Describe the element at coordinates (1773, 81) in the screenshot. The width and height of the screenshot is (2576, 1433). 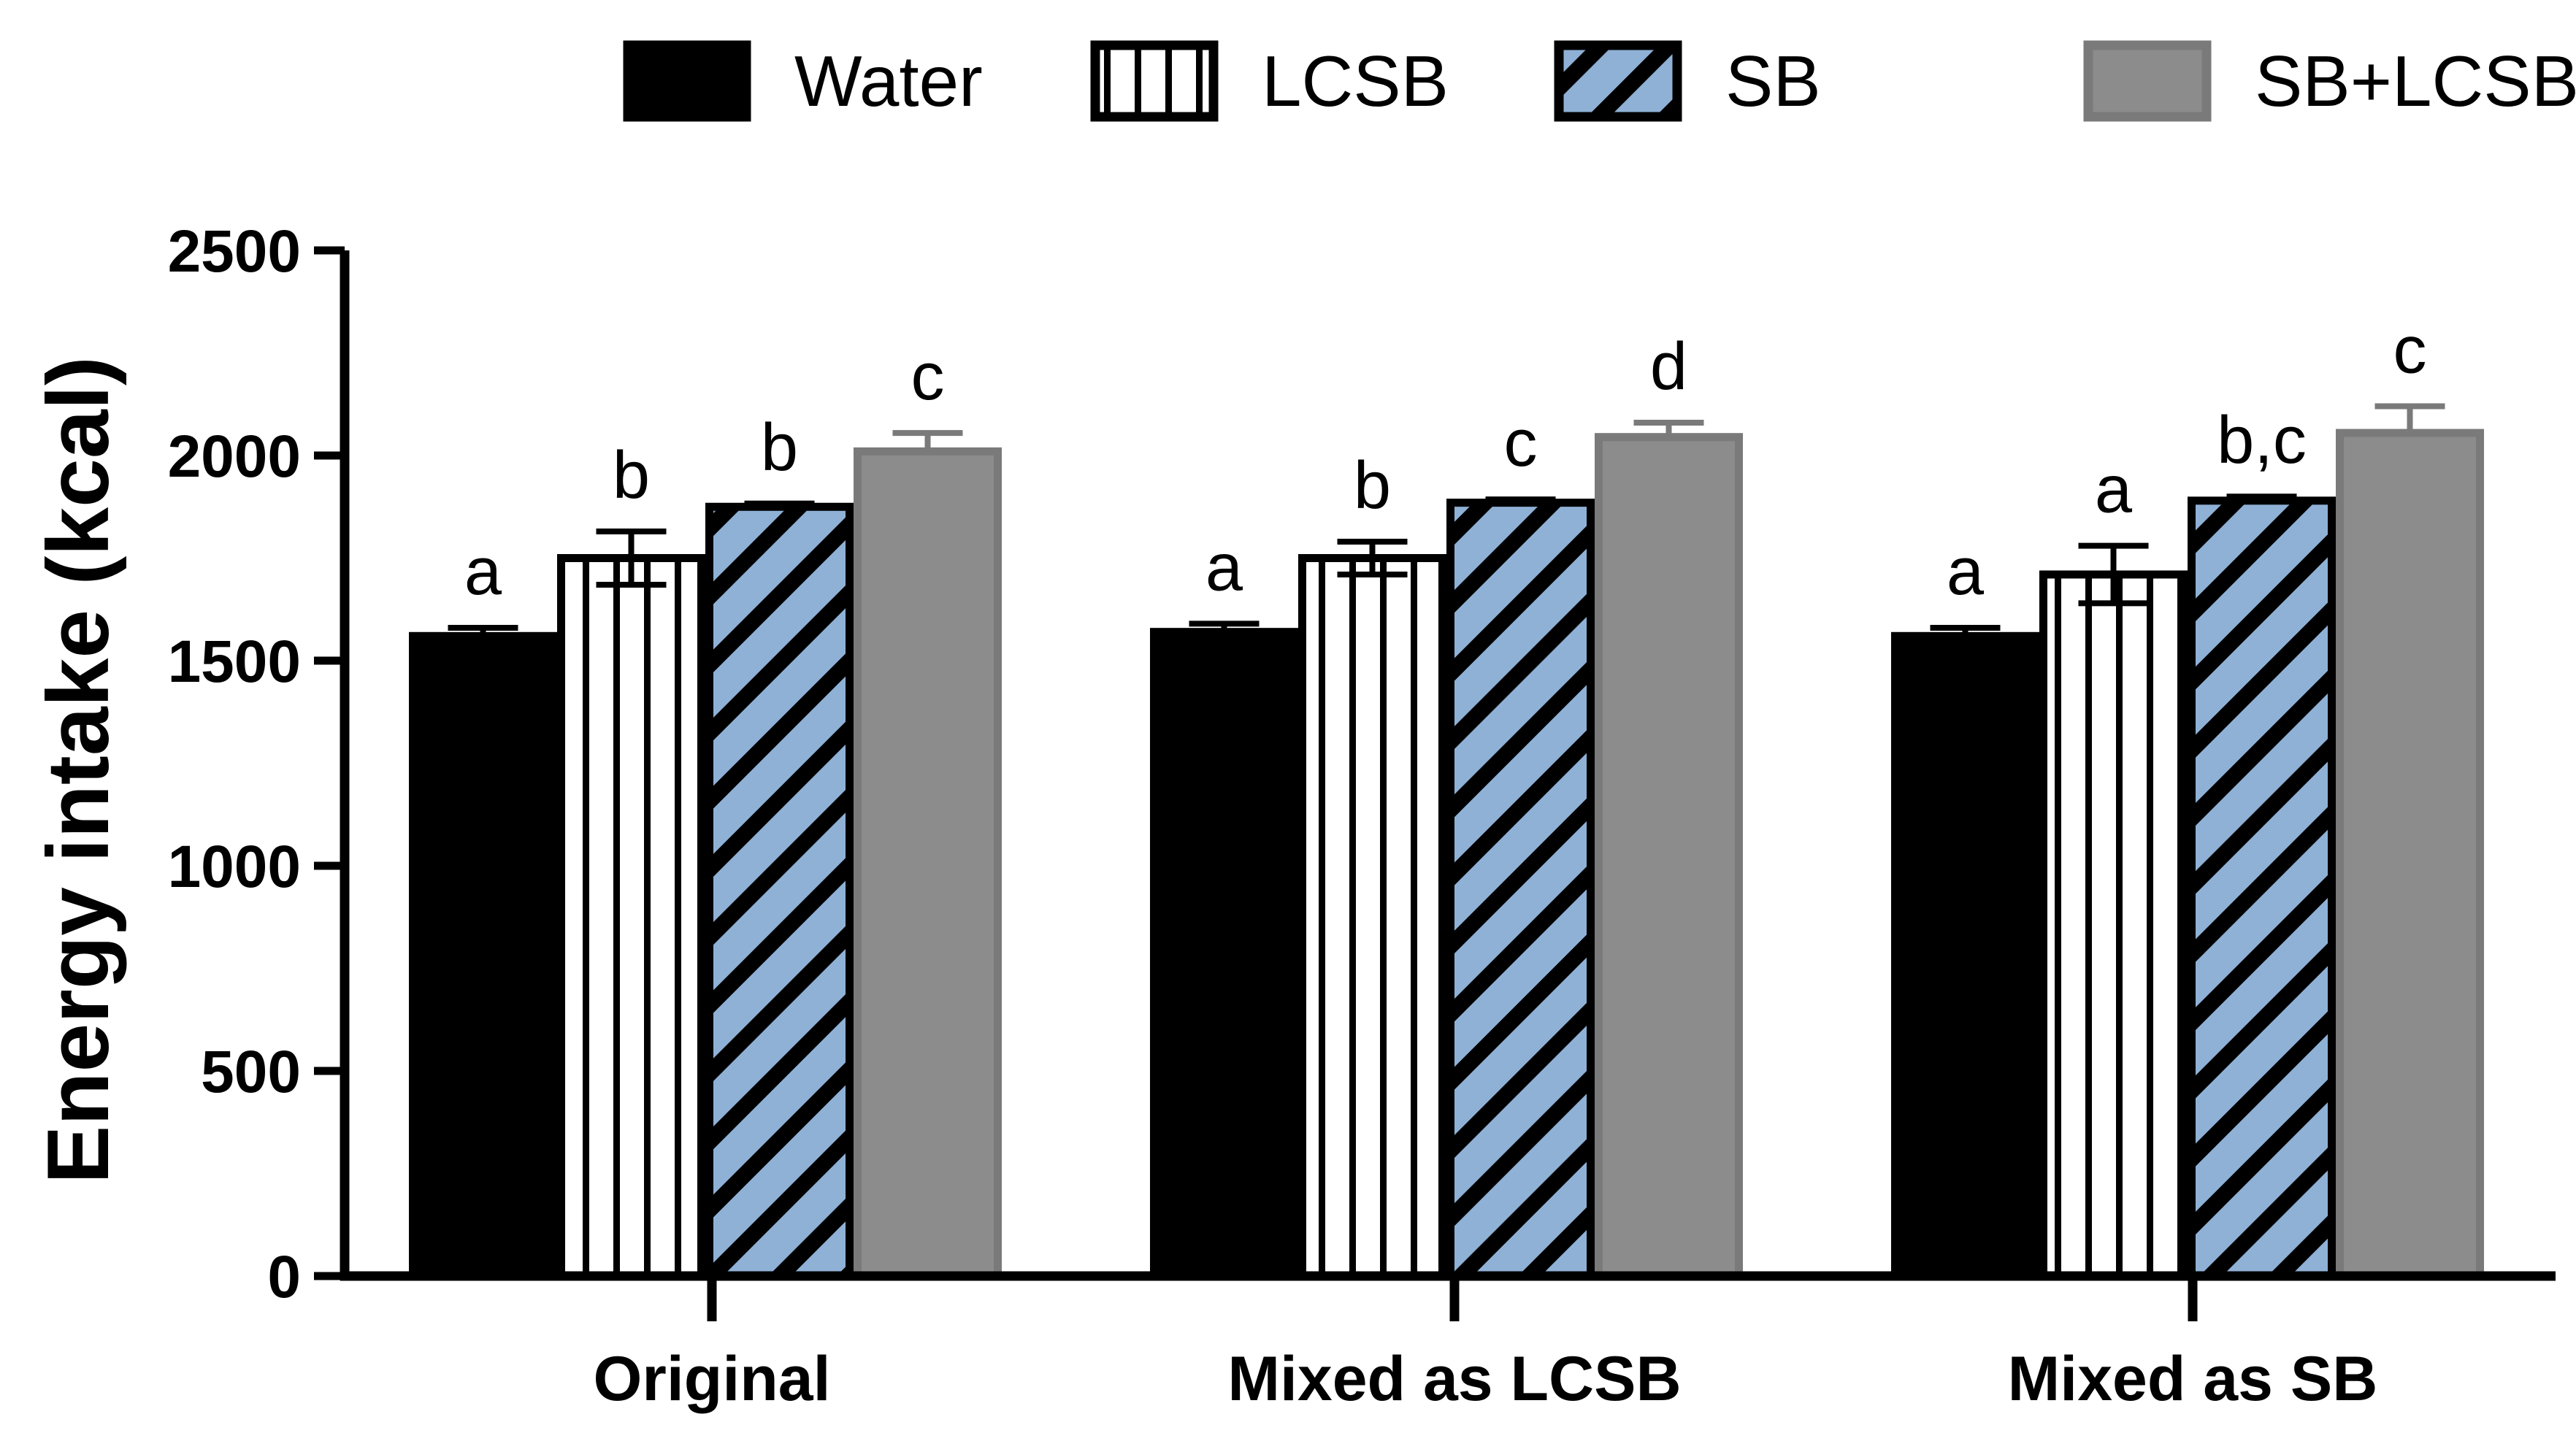
I see `legend-label: SB` at that location.